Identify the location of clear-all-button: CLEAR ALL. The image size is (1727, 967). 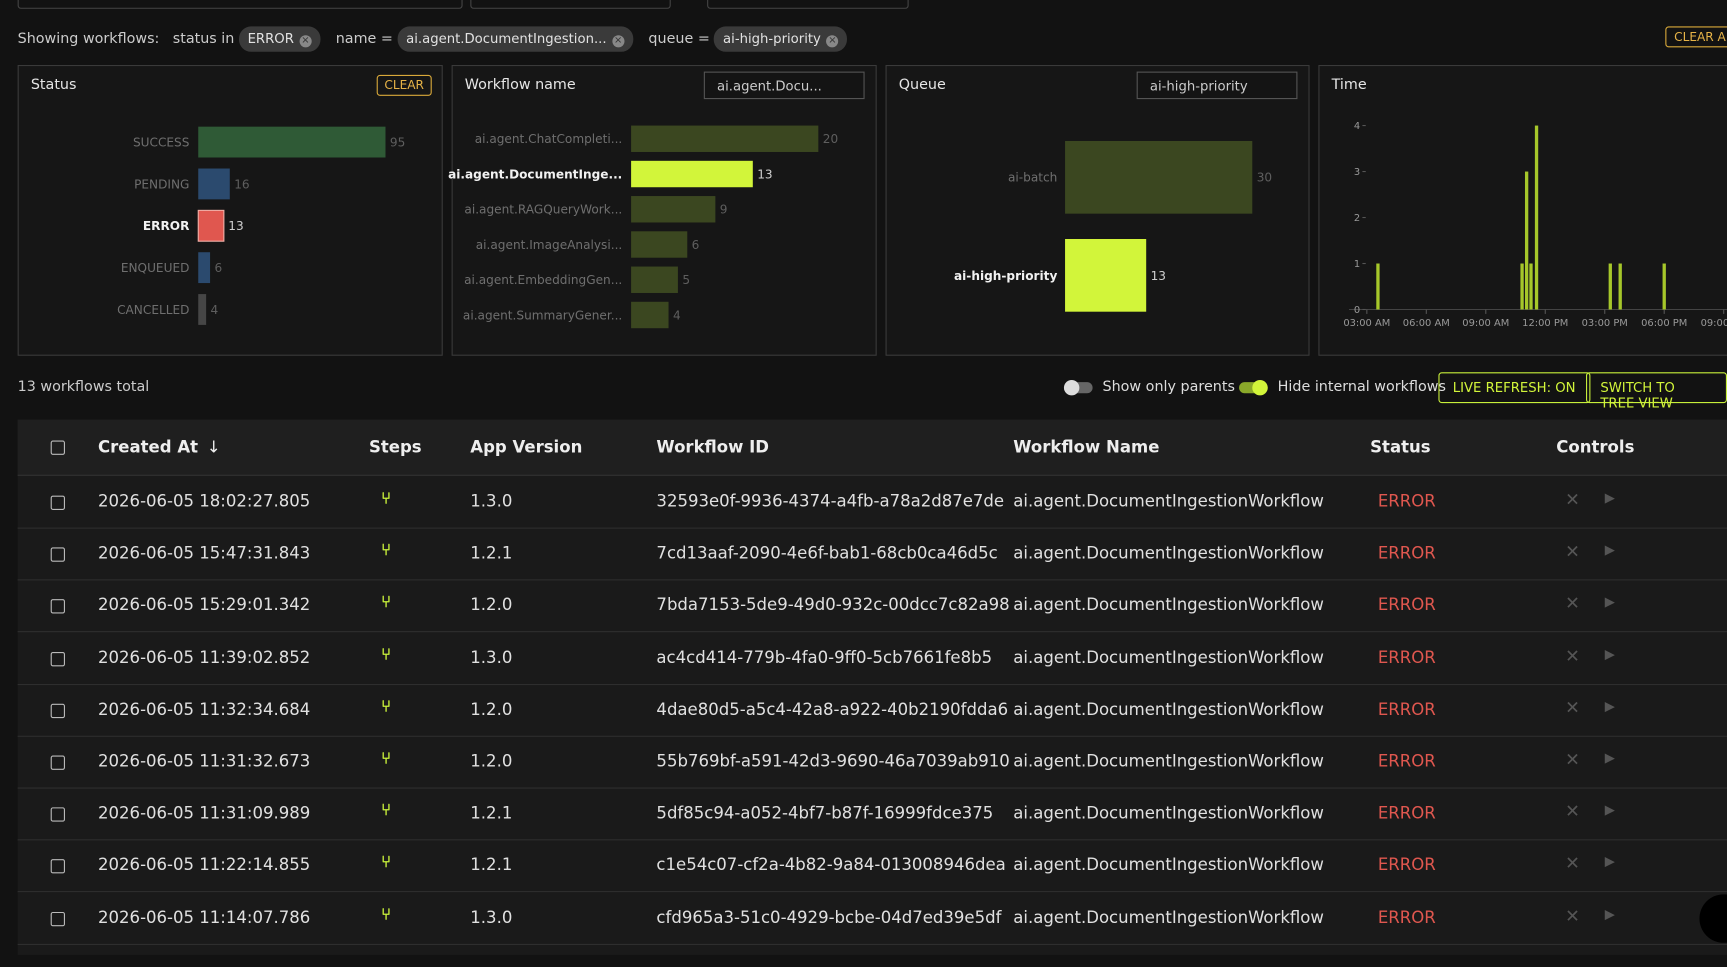
(1696, 37).